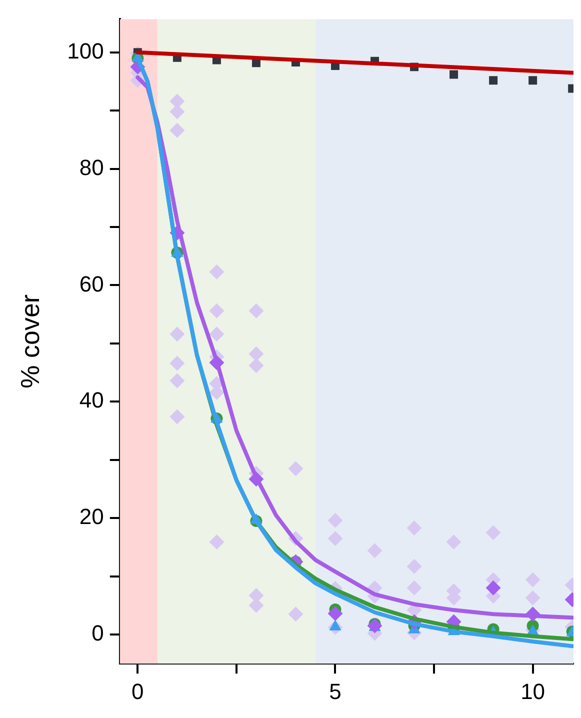 Image resolution: width=581 pixels, height=718 pixels. What do you see at coordinates (138, 691) in the screenshot?
I see `x-tick-label: 0` at bounding box center [138, 691].